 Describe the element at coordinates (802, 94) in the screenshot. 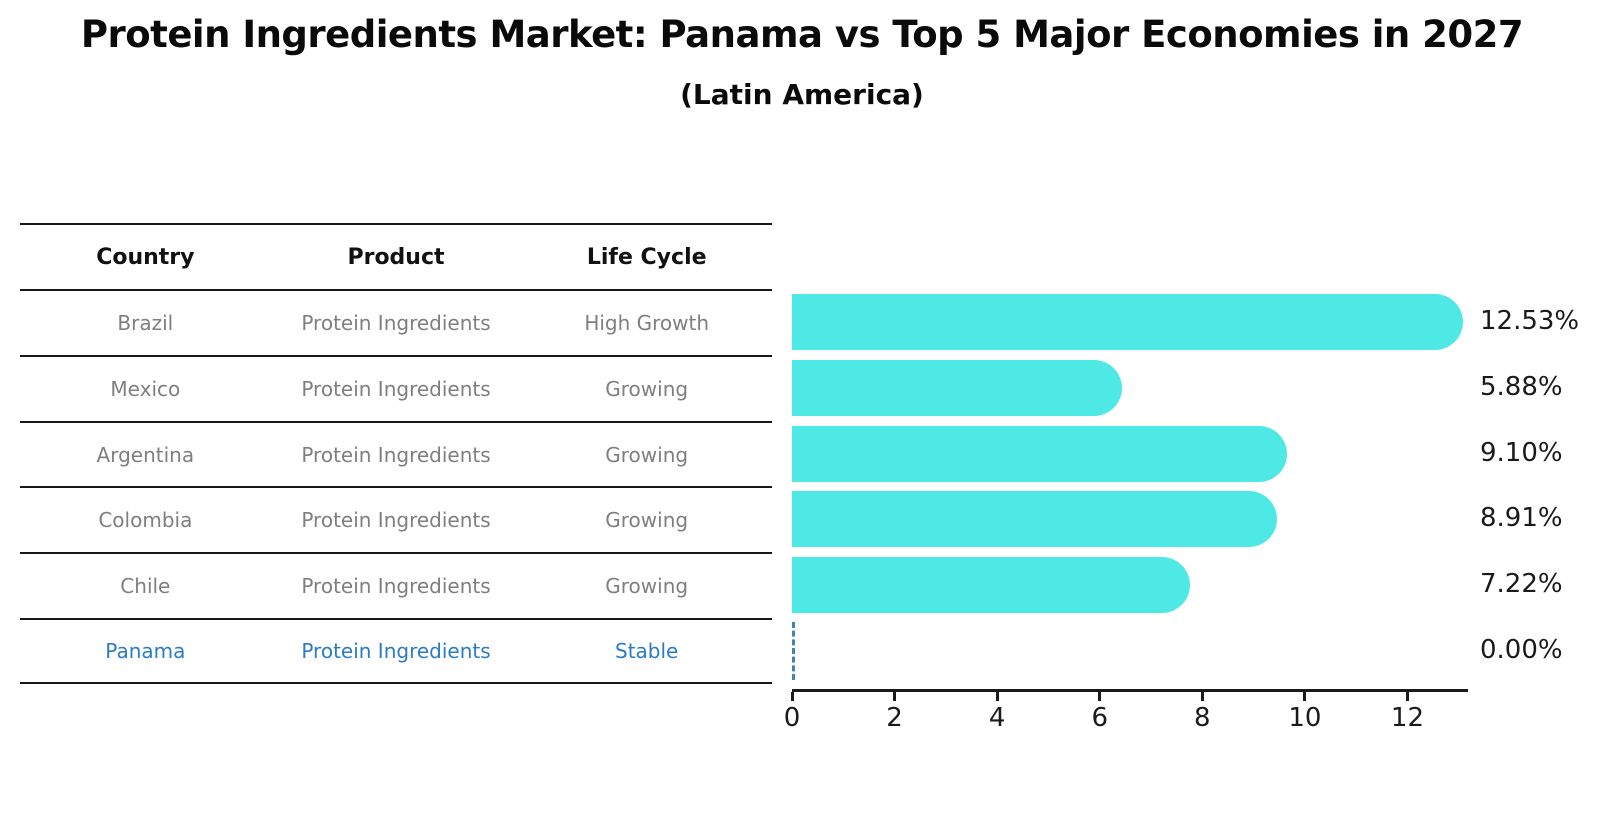

I see `page-subtitle: (Latin America)` at that location.